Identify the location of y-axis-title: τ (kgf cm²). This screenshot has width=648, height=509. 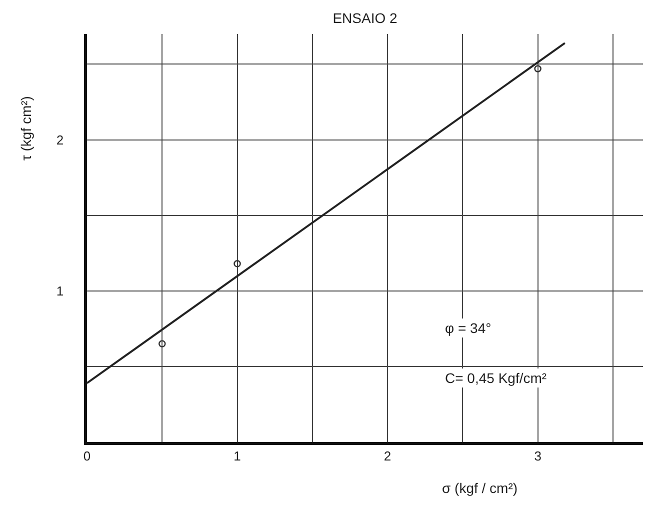
(26, 128).